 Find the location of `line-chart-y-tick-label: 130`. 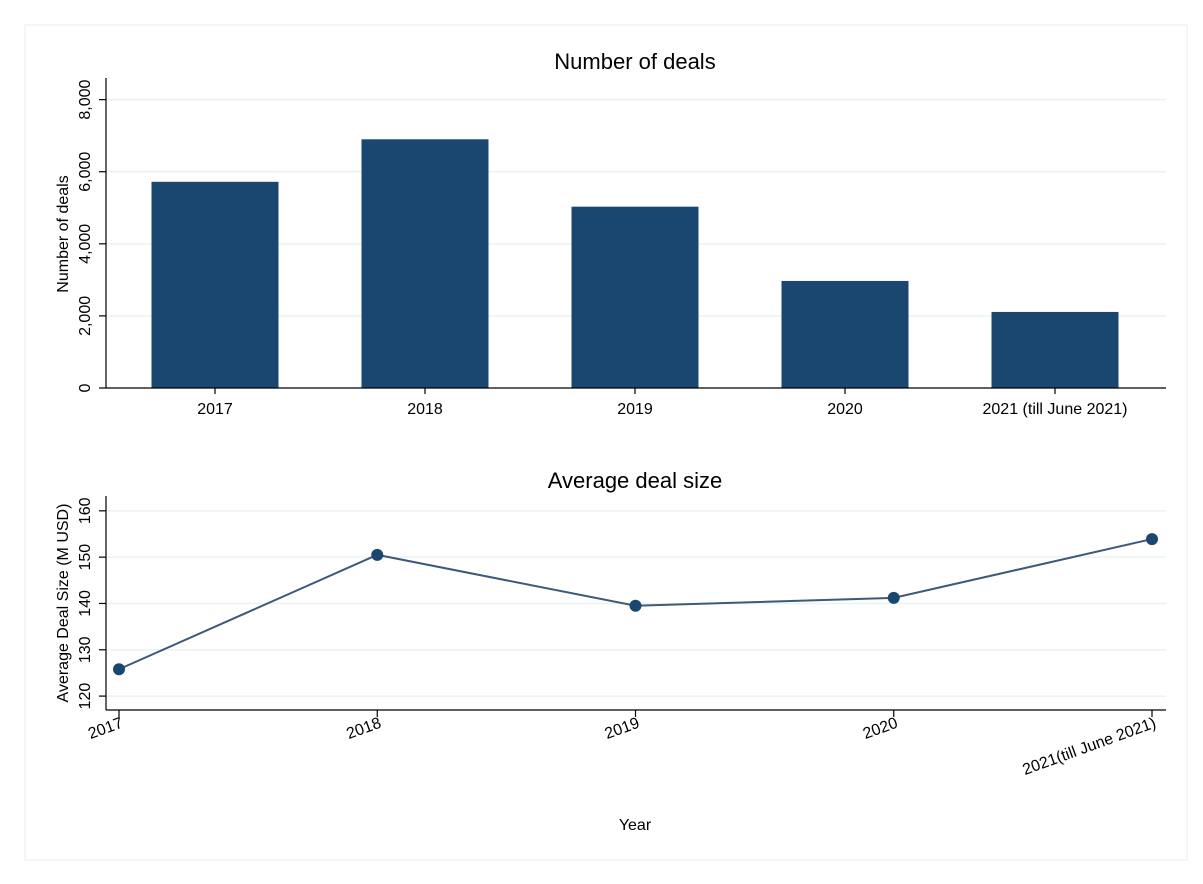

line-chart-y-tick-label: 130 is located at coordinates (85, 649).